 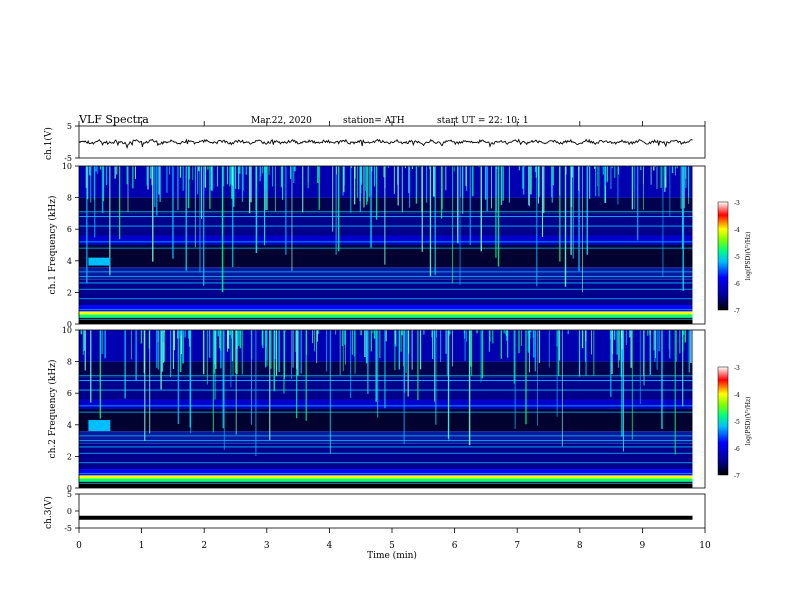 What do you see at coordinates (483, 121) in the screenshot?
I see `start-time-label: start UT = 22: 10: 1` at bounding box center [483, 121].